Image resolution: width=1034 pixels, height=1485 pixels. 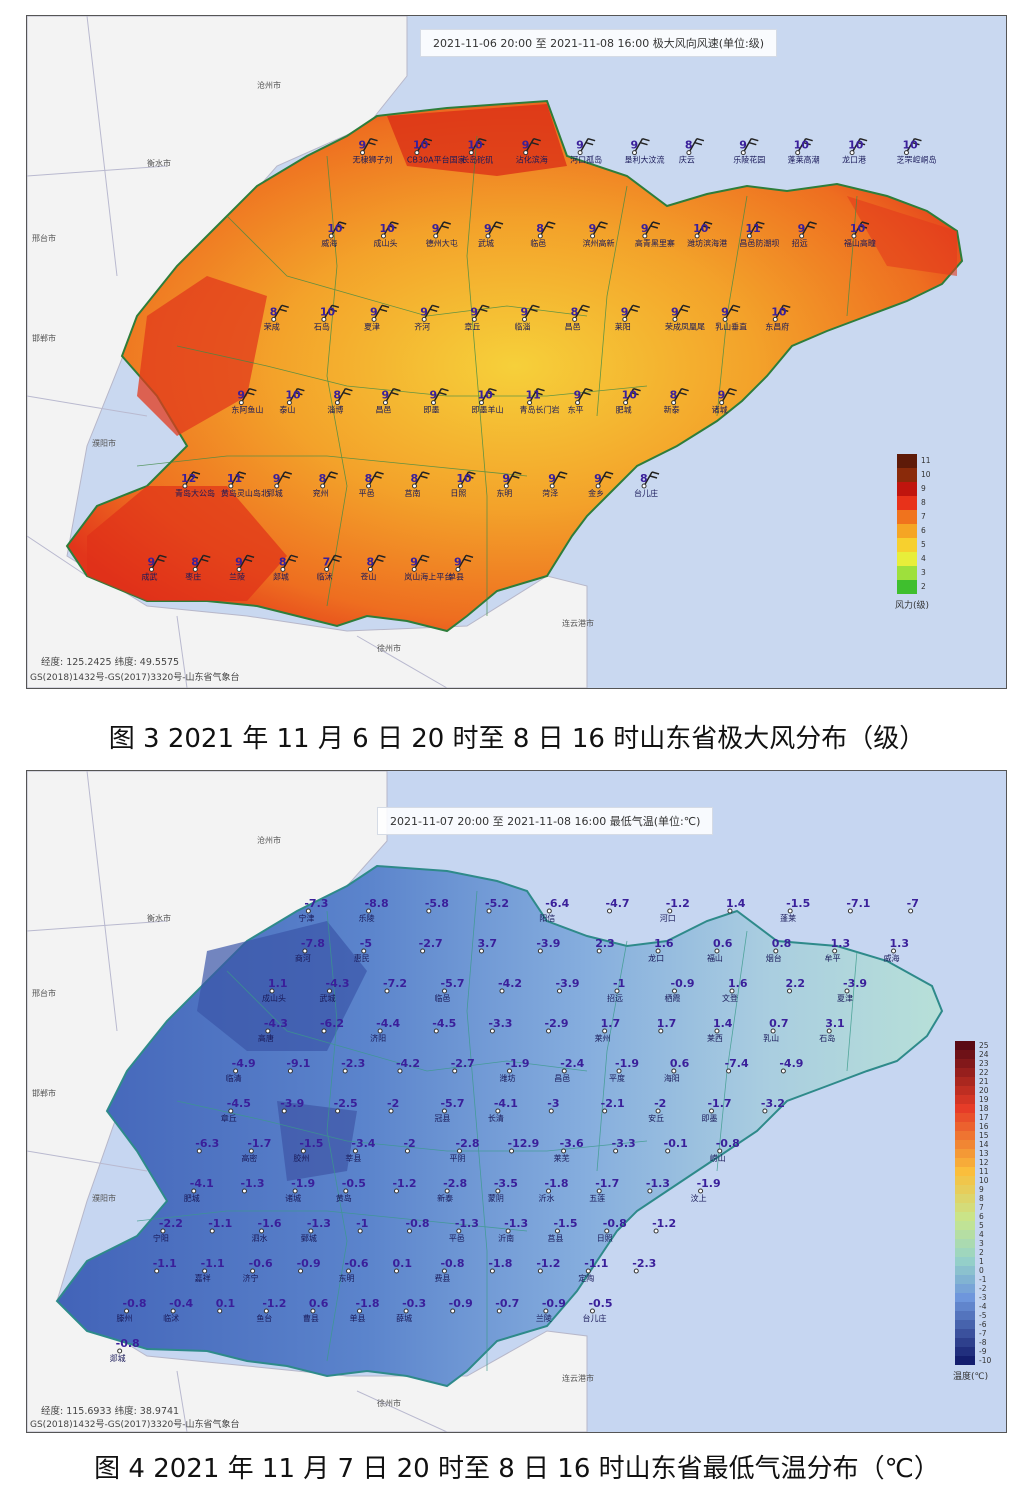 What do you see at coordinates (599, 234) in the screenshot?
I see `station-marker: 9 滨州高新` at bounding box center [599, 234].